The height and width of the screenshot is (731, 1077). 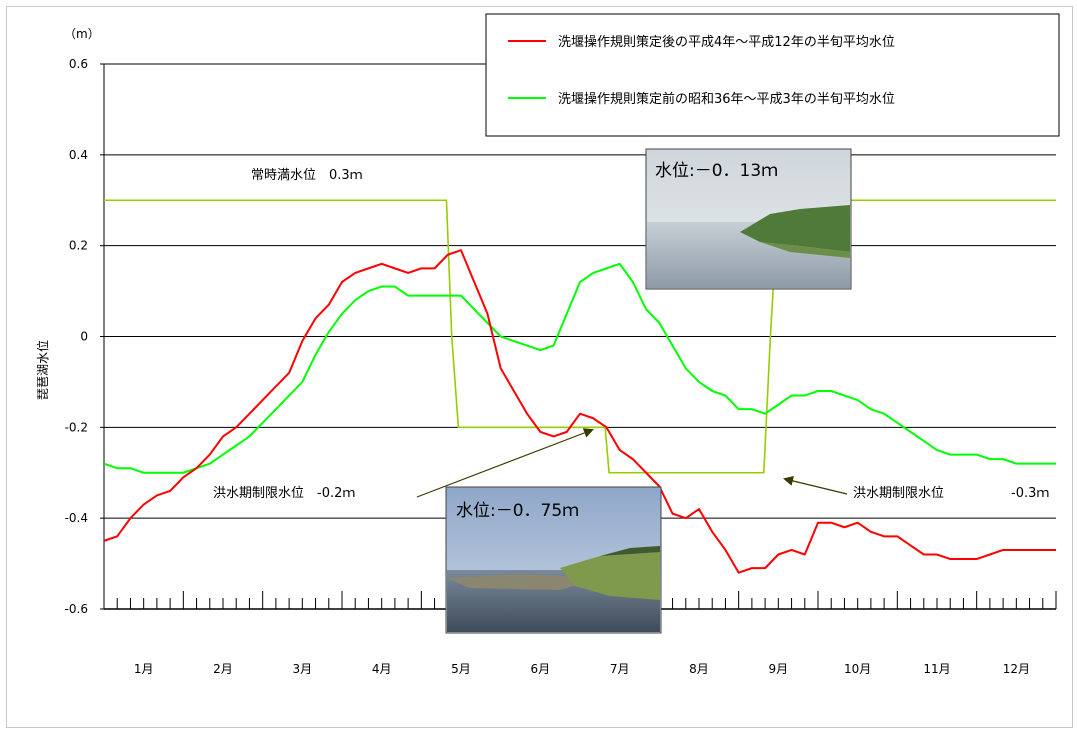 What do you see at coordinates (76, 609) in the screenshot?
I see `y-tick-label: -0.6` at bounding box center [76, 609].